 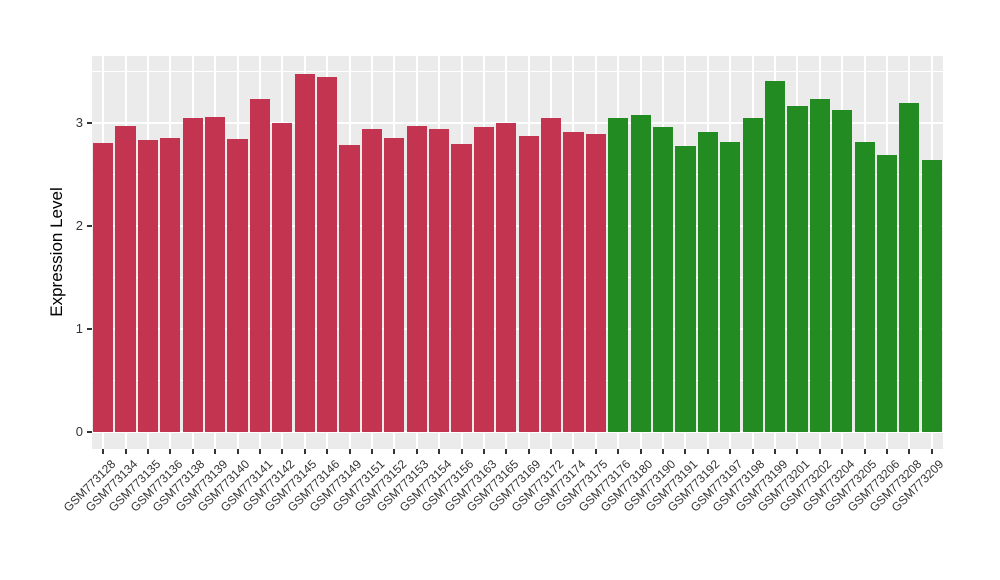 I want to click on bar-GSM773209, so click(x=931, y=296).